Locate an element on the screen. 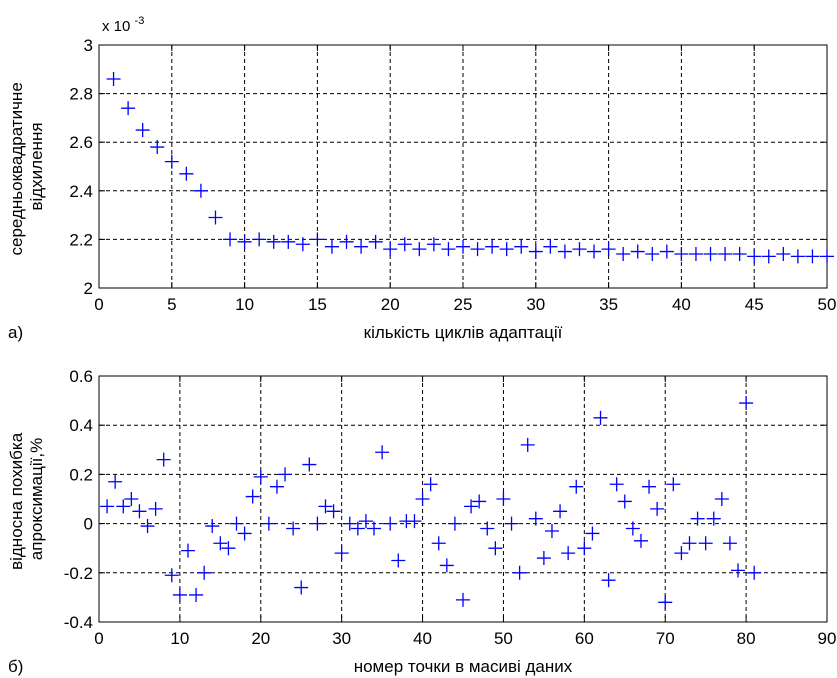  panel-b-y-tick-label-0.2: 0.2 is located at coordinates (81, 474).